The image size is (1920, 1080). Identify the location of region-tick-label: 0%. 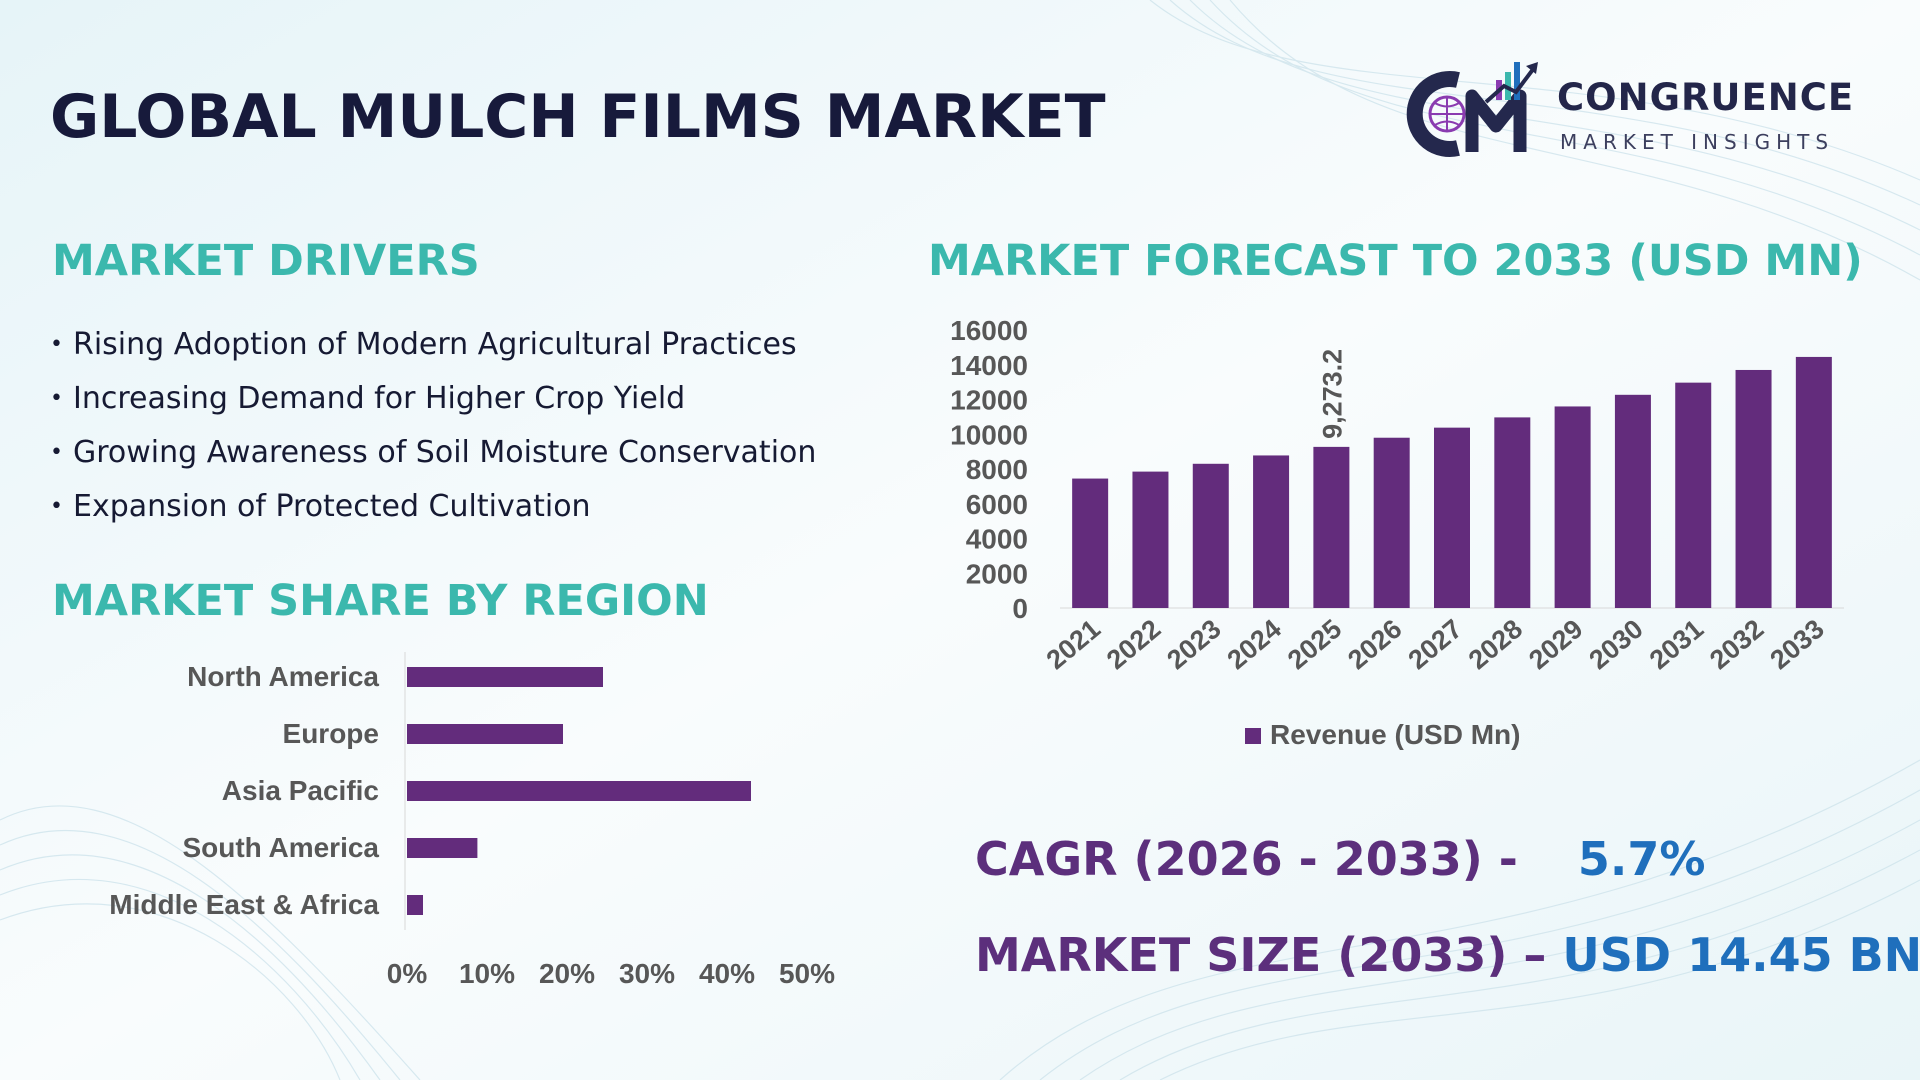
(407, 973).